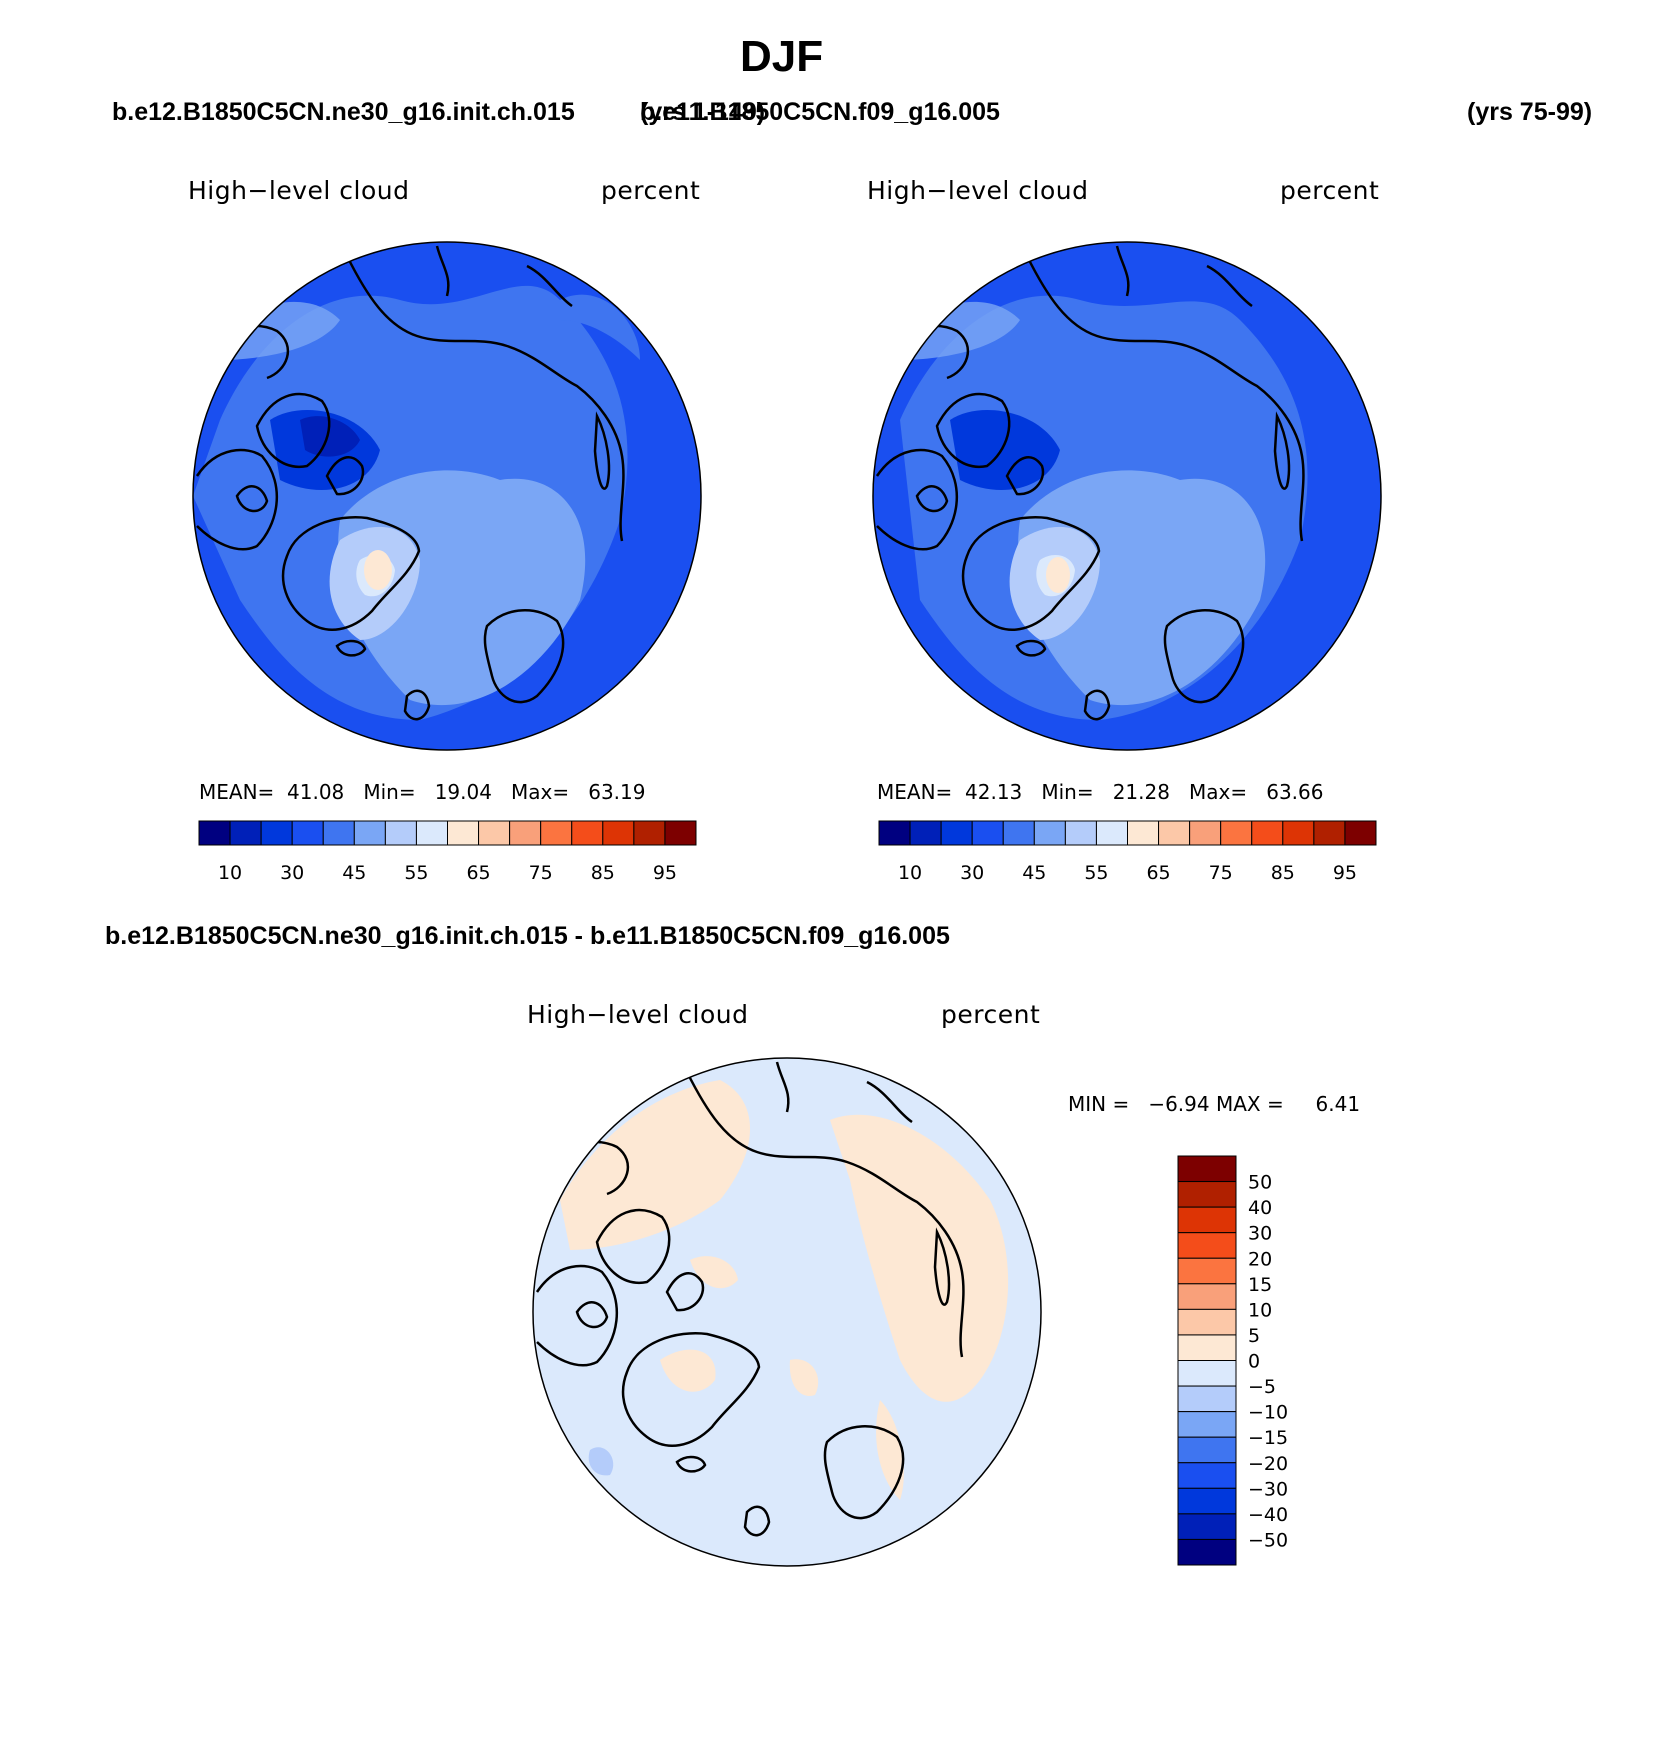 Image resolution: width=1663 pixels, height=1761 pixels. I want to click on min-value: 21.28, so click(1141, 792).